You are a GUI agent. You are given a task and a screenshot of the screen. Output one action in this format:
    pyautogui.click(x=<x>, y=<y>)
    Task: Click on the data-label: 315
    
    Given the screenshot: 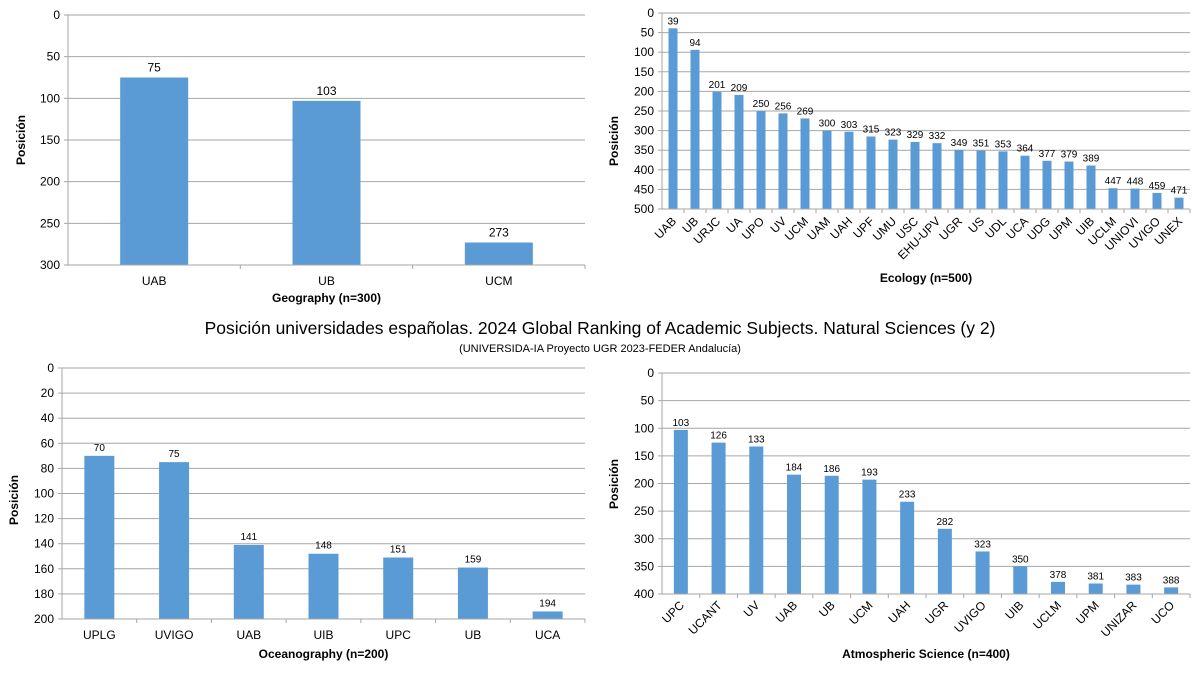 What is the action you would take?
    pyautogui.click(x=871, y=129)
    